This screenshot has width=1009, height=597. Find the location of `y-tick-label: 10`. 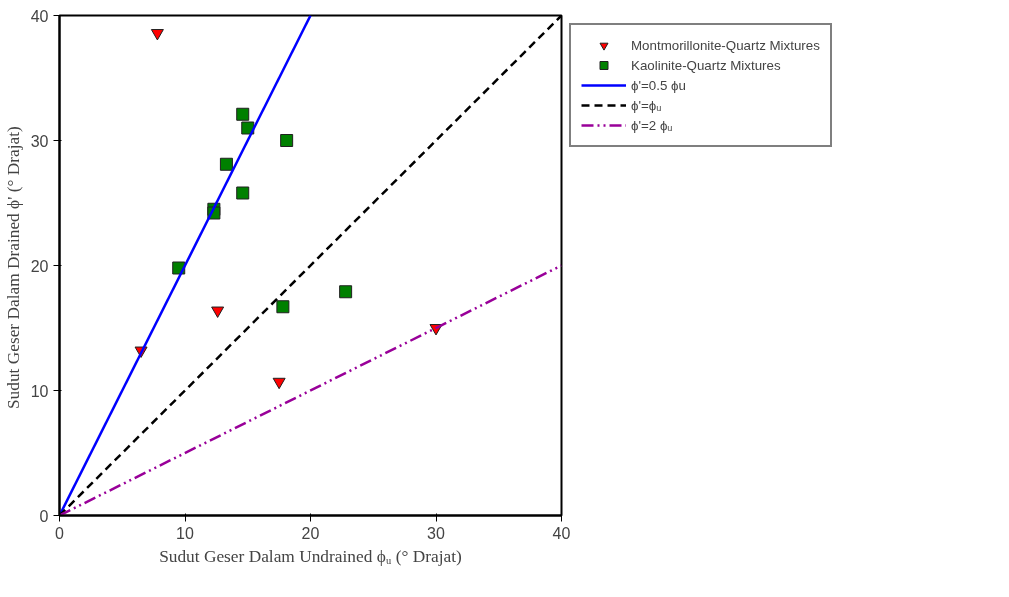

y-tick-label: 10 is located at coordinates (39, 391).